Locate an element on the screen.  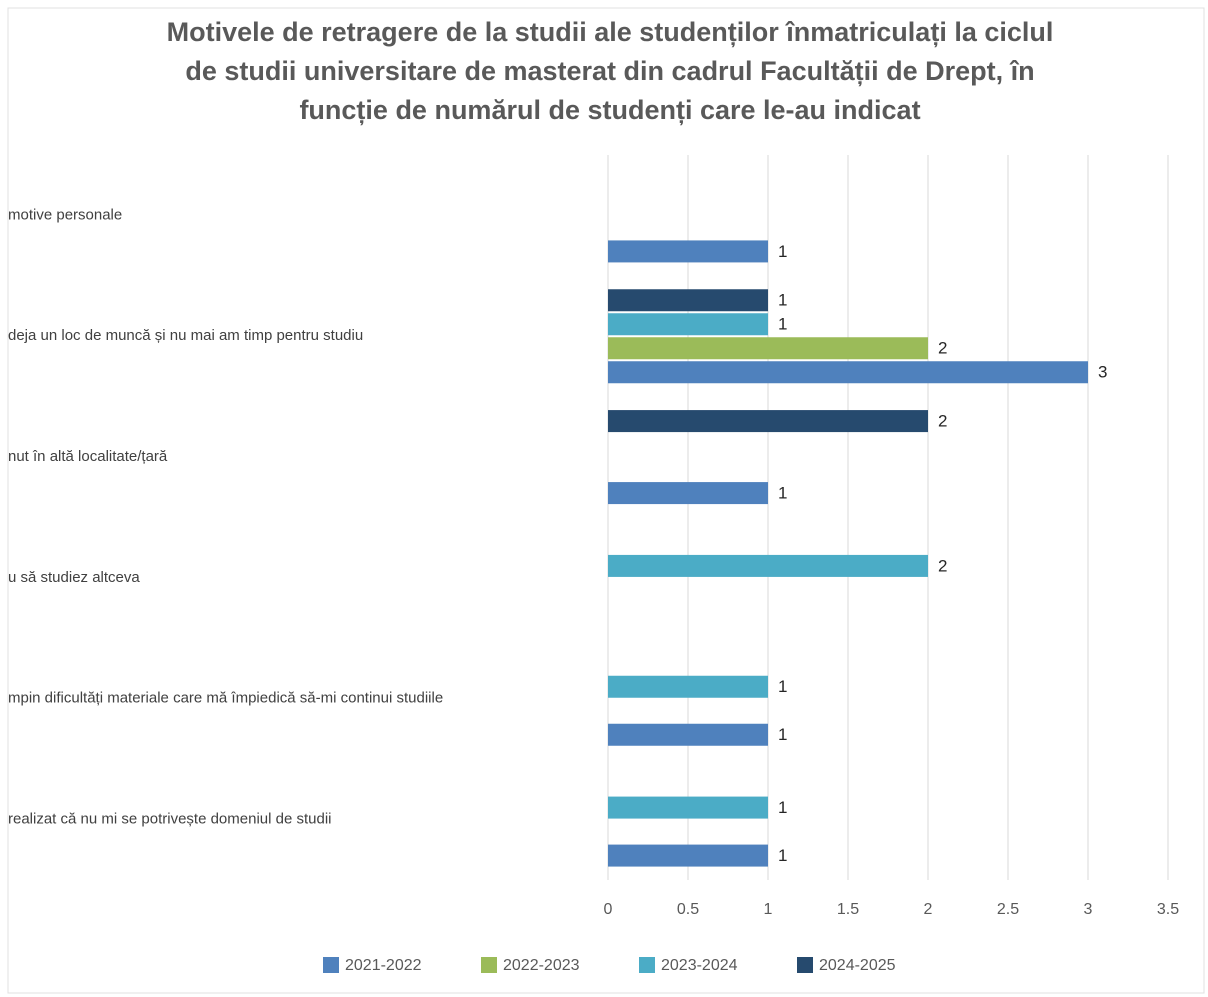
legend-label: 2021-2022 is located at coordinates (383, 965).